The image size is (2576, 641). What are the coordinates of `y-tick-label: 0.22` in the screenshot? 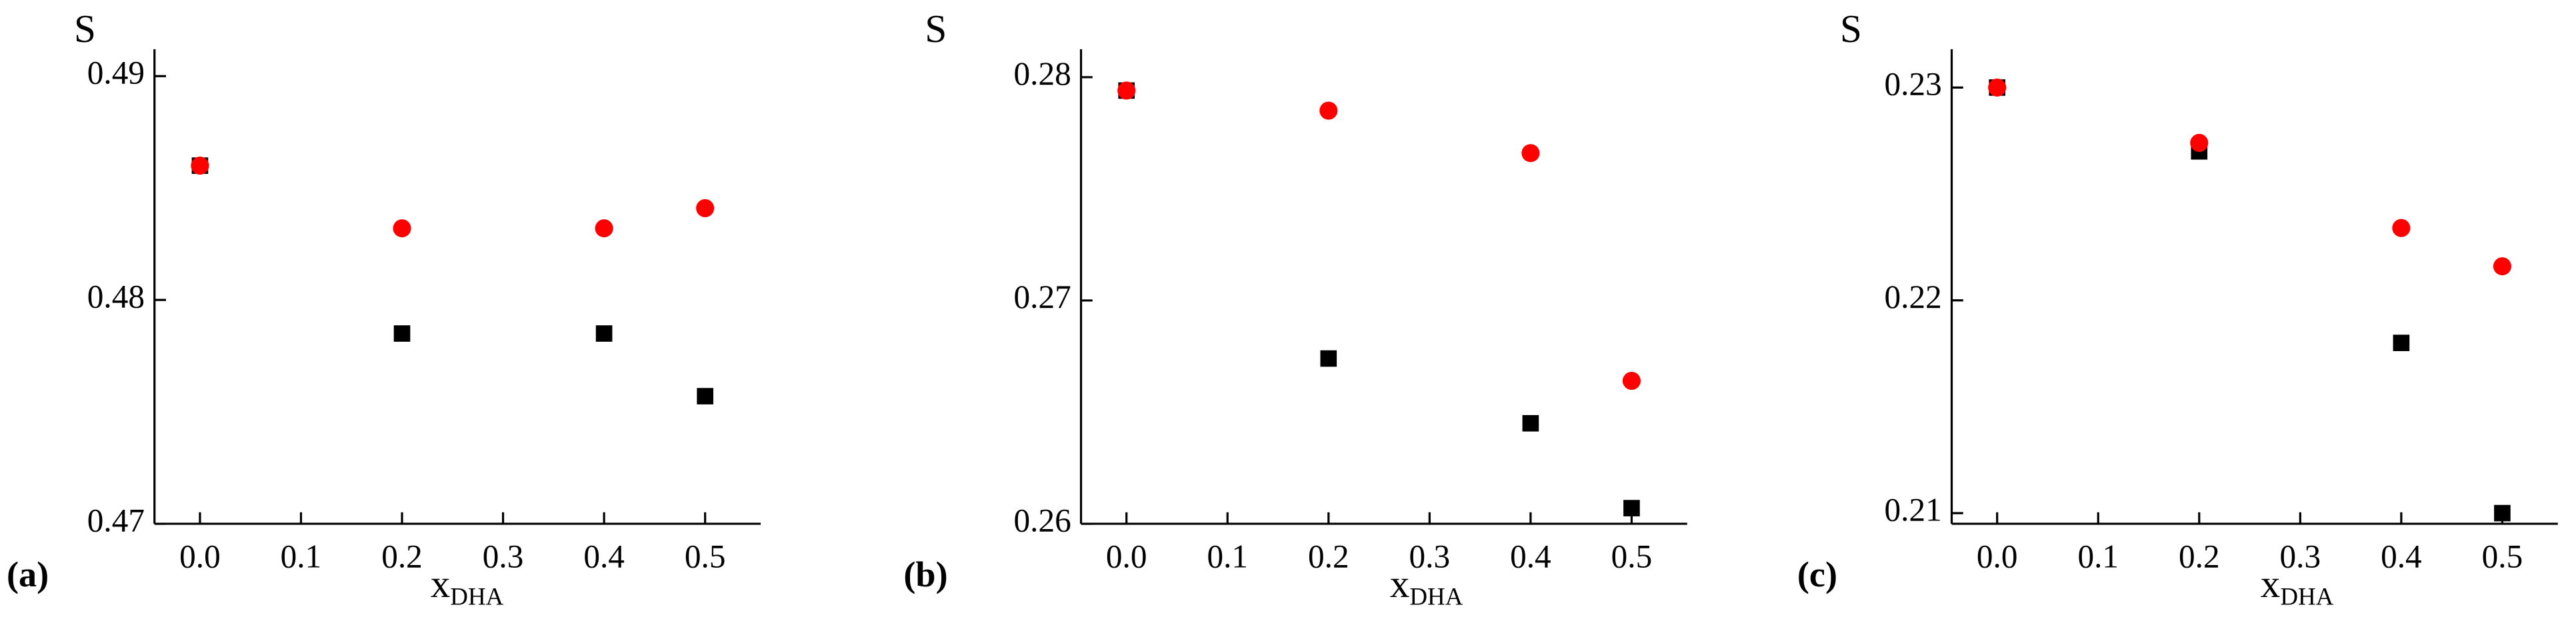 It's located at (1913, 297).